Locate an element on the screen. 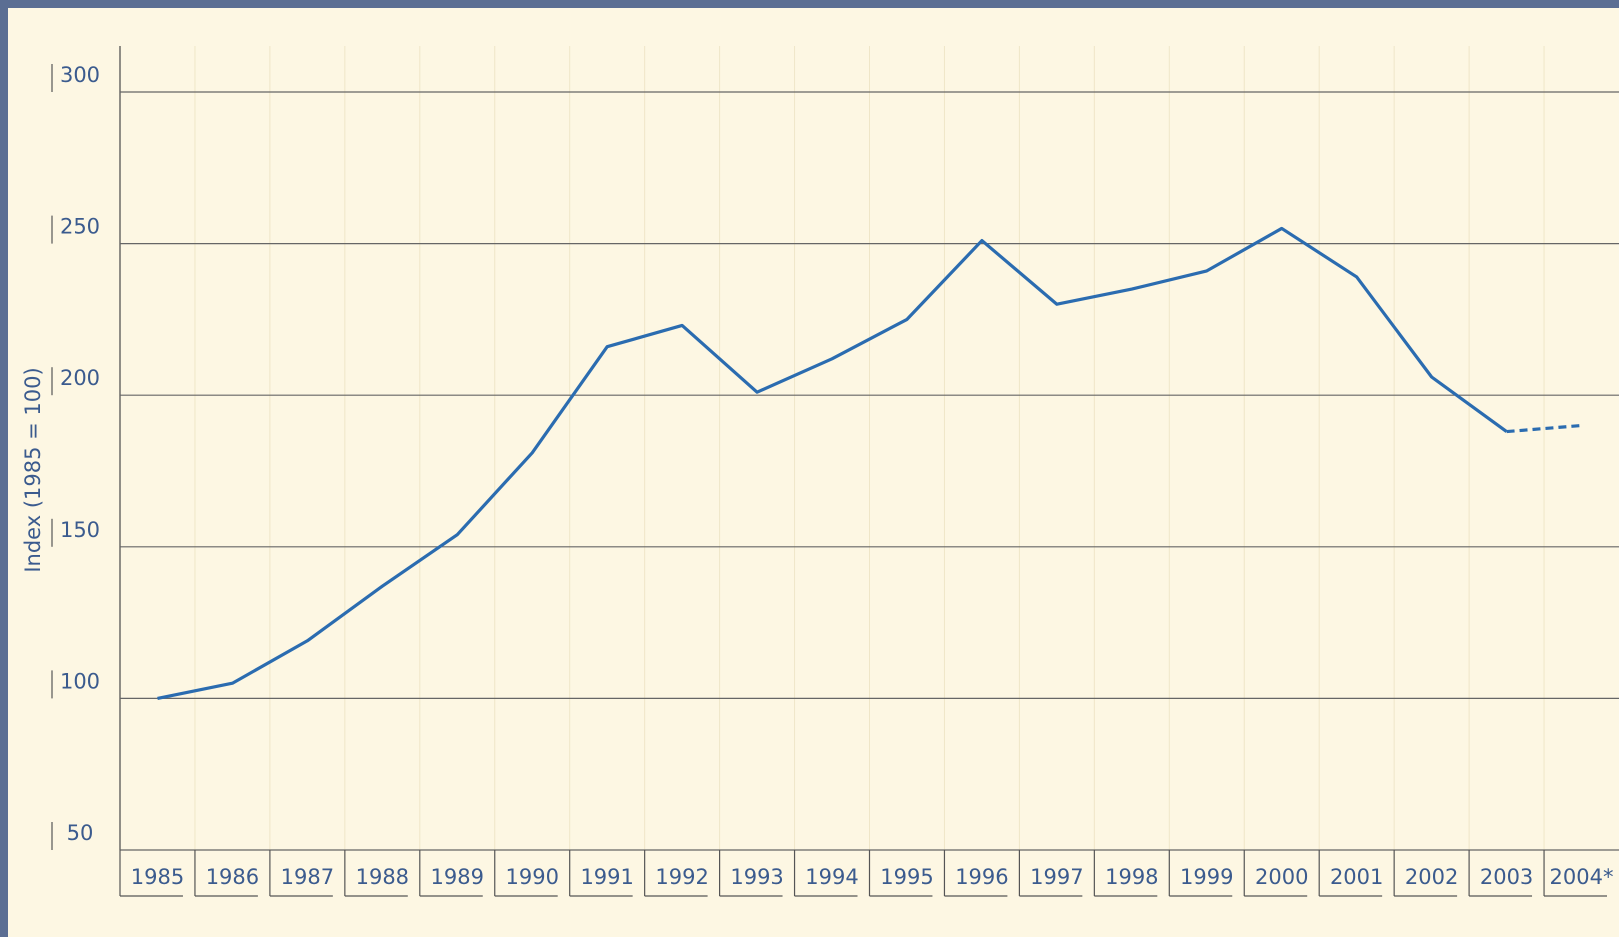  x-tick-label: 1995 is located at coordinates (906, 877).